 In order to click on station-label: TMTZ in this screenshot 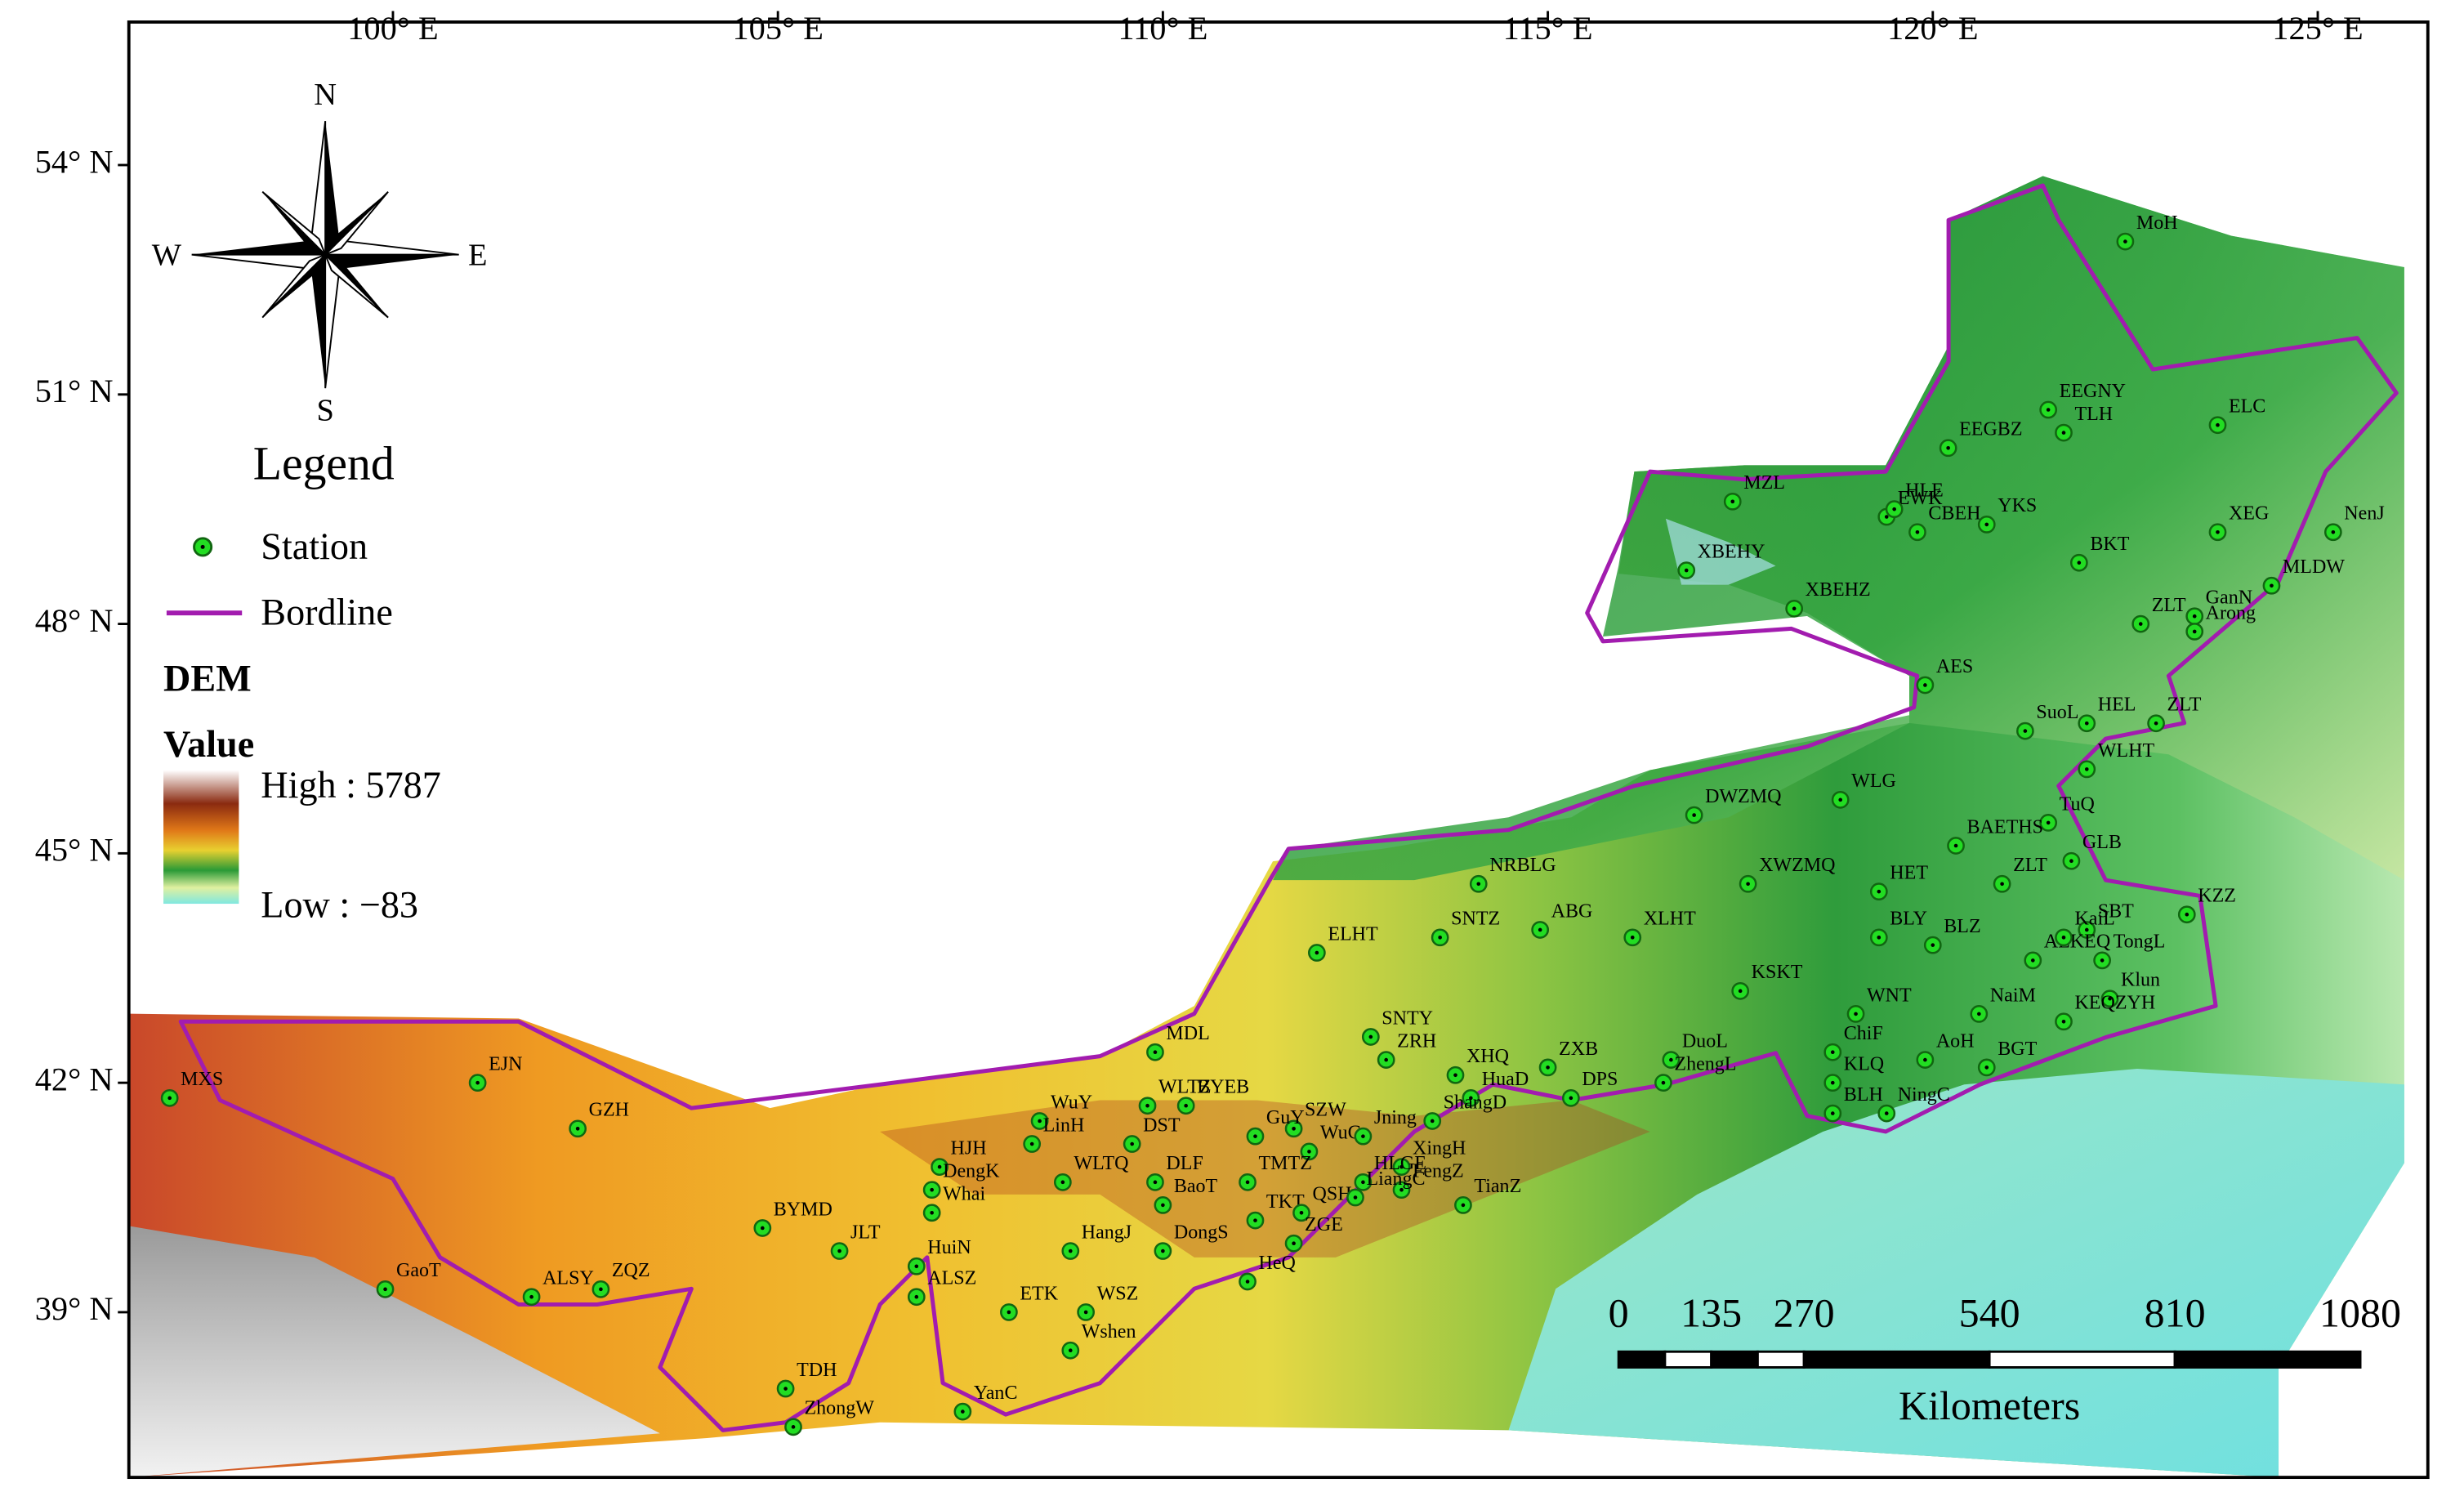, I will do `click(1285, 1163)`.